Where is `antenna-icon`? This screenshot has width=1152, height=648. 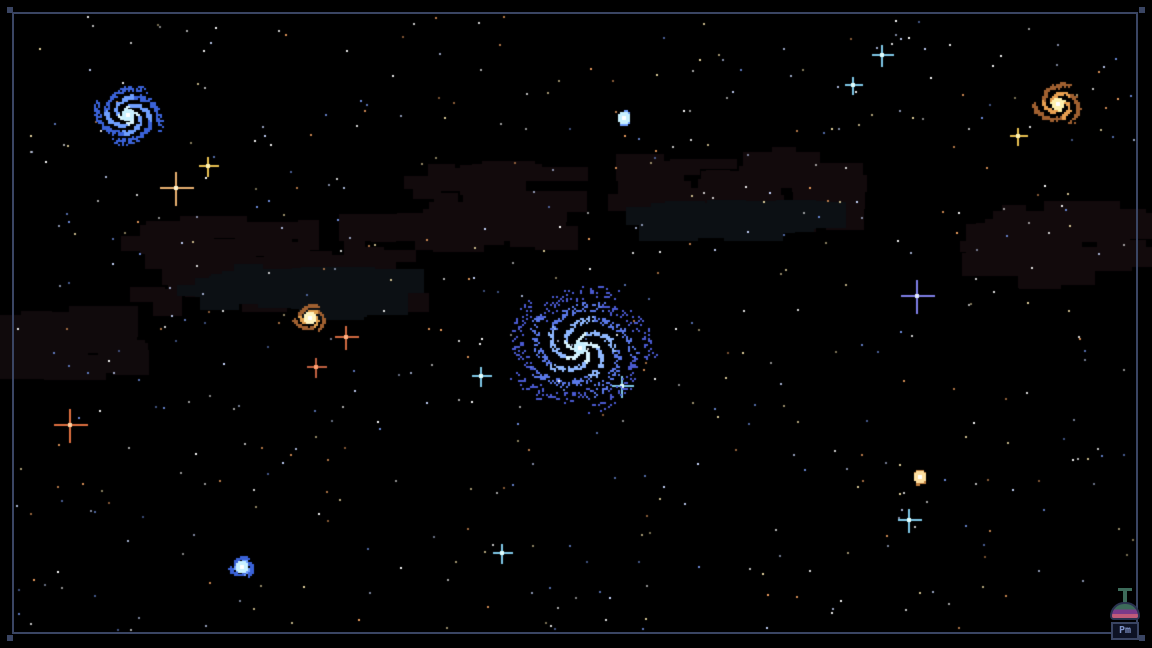
antenna-icon is located at coordinates (1125, 595).